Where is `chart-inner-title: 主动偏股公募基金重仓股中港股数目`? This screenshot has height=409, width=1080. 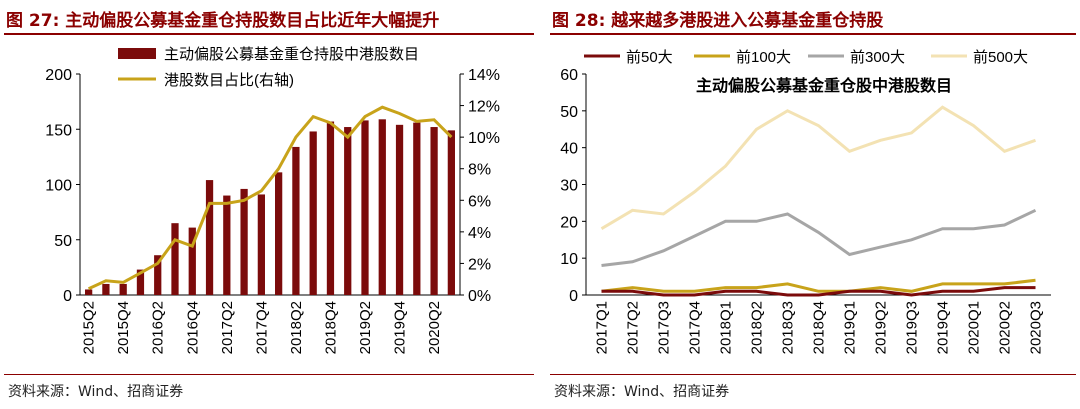 chart-inner-title: 主动偏股公募基金重仓股中港股数目 is located at coordinates (824, 85).